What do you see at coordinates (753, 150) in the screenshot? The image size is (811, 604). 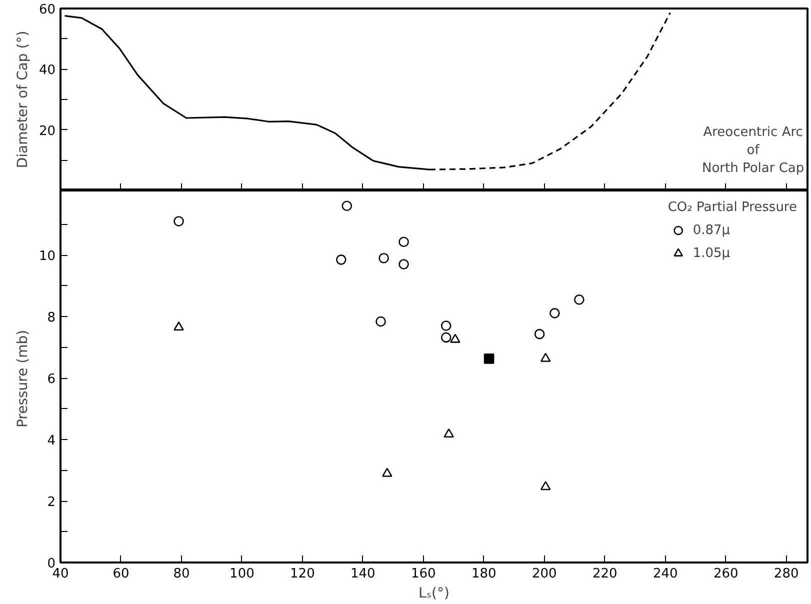 I see `annotation: Areocentric Arc of North Polar Cap` at bounding box center [753, 150].